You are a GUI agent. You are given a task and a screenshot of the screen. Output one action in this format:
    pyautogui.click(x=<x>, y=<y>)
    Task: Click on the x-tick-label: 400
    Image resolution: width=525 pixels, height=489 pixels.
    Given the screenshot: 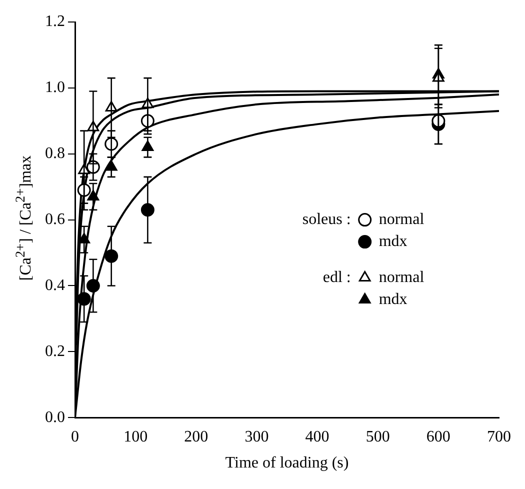 What is the action you would take?
    pyautogui.click(x=317, y=437)
    